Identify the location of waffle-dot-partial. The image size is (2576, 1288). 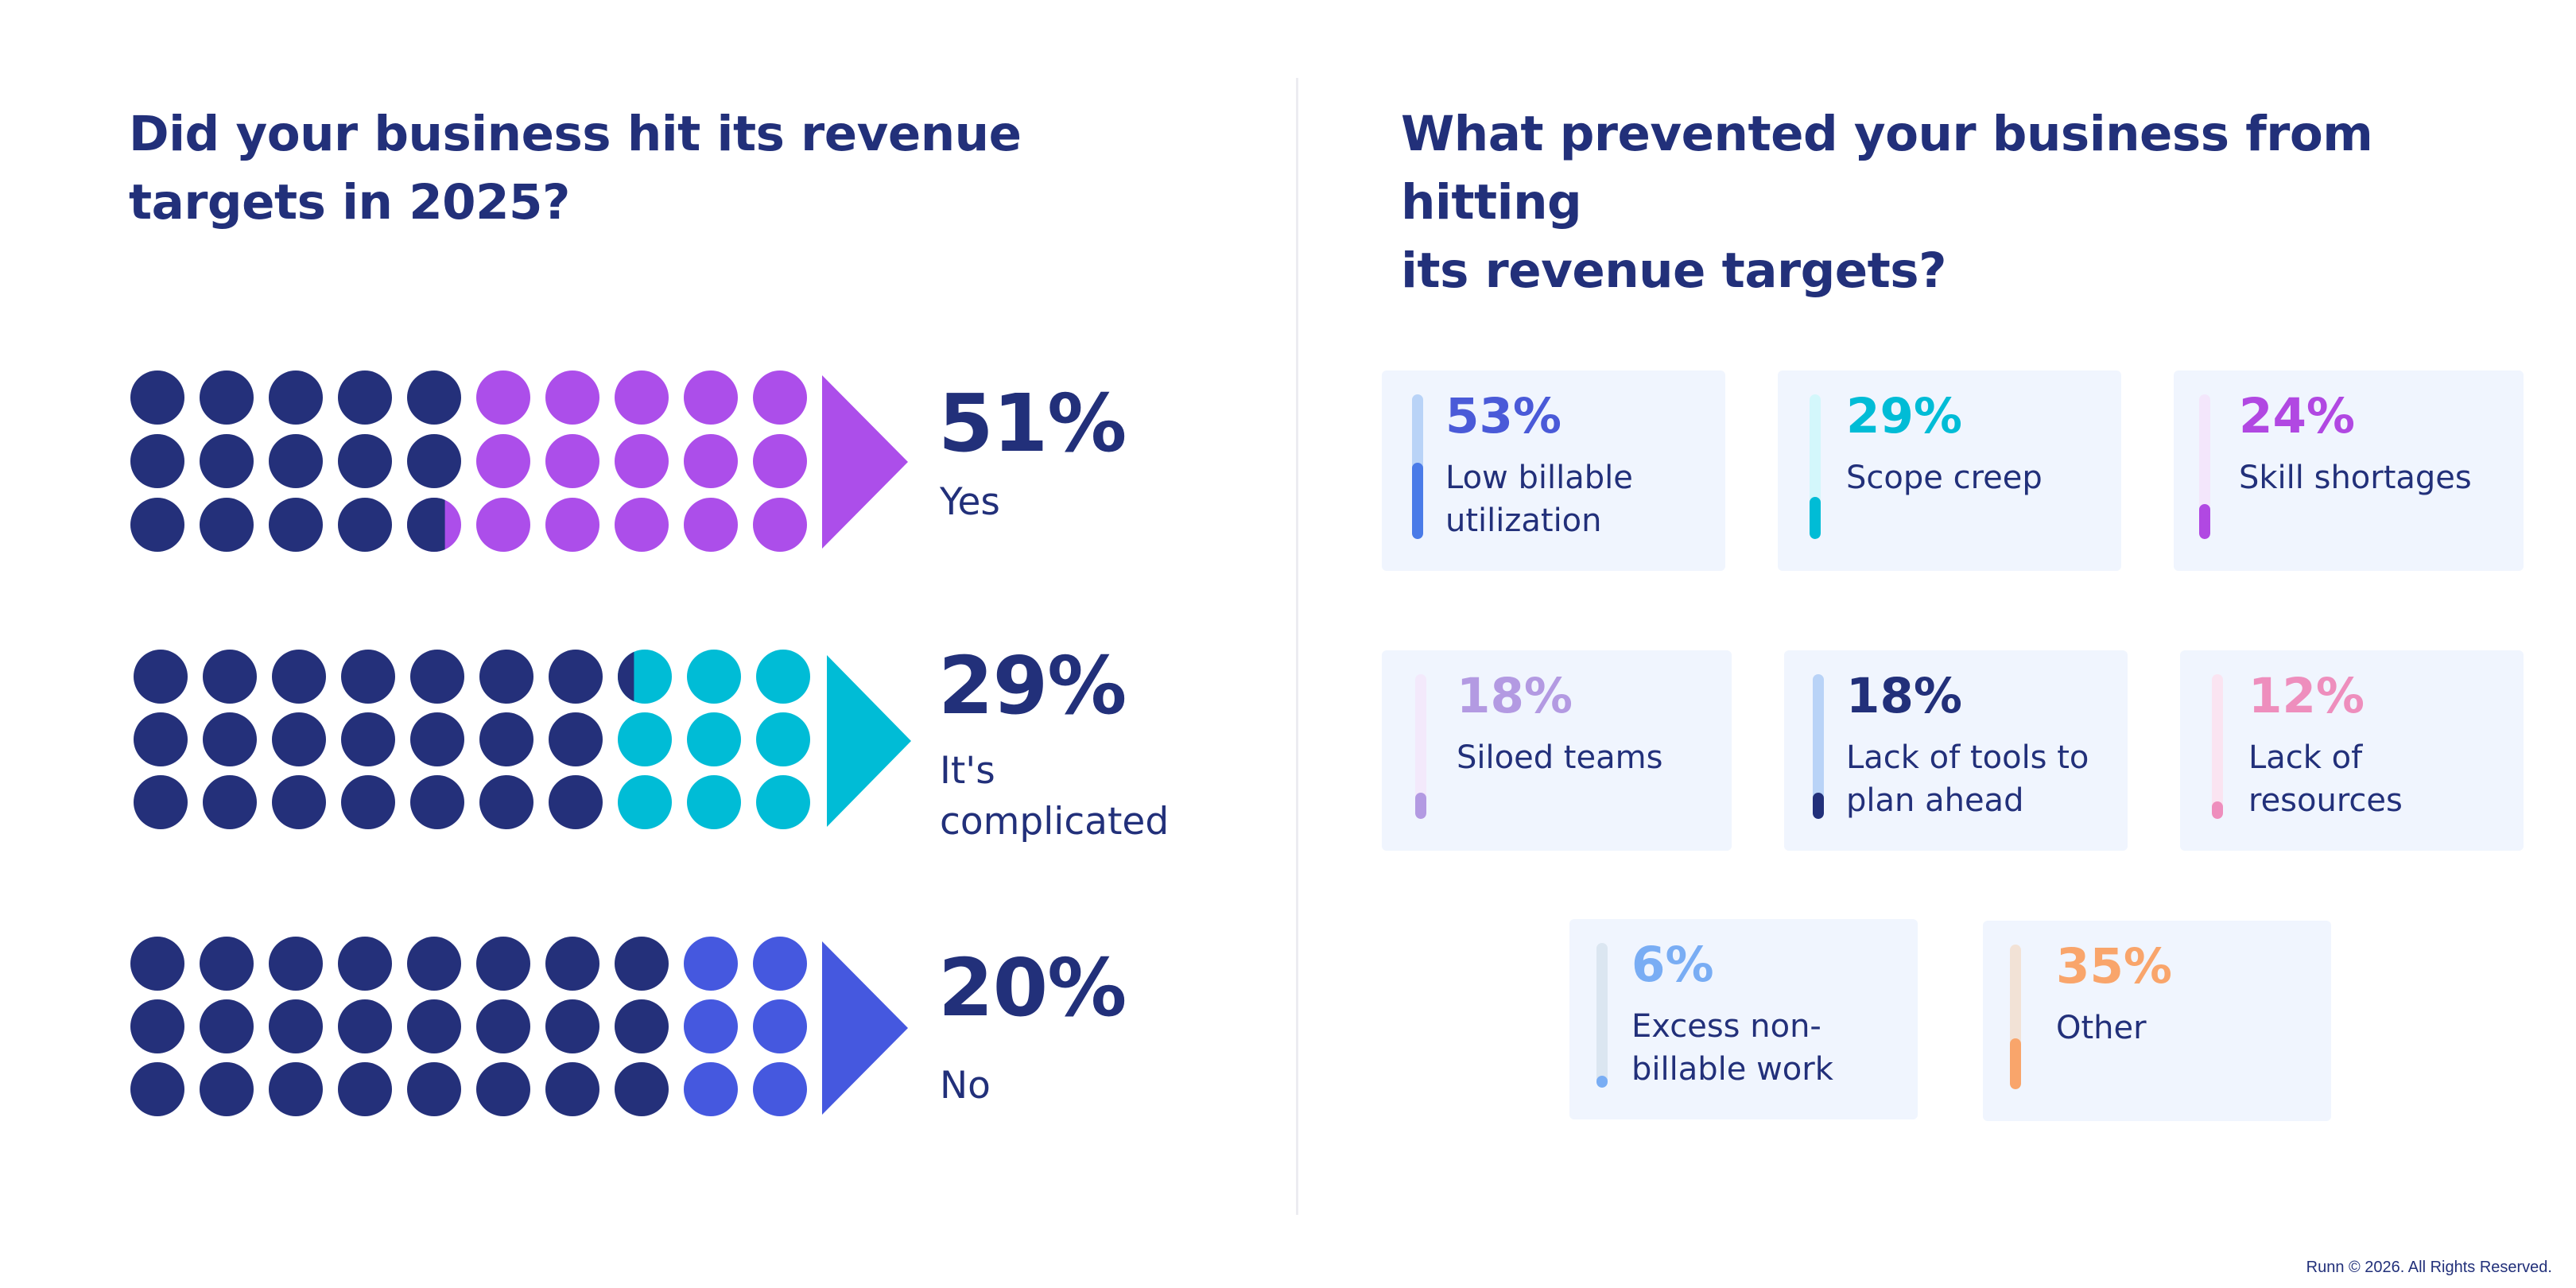
(426, 525).